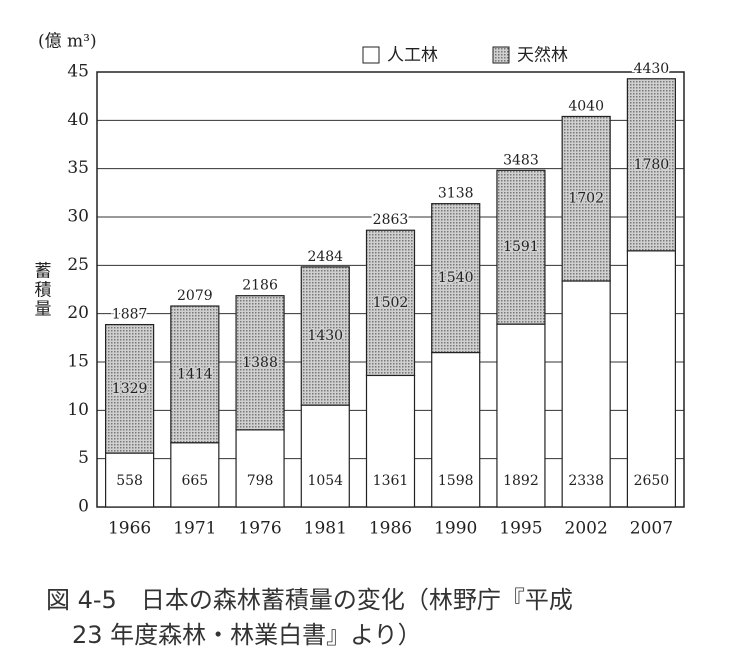  What do you see at coordinates (78, 120) in the screenshot?
I see `y-tick-label: 40` at bounding box center [78, 120].